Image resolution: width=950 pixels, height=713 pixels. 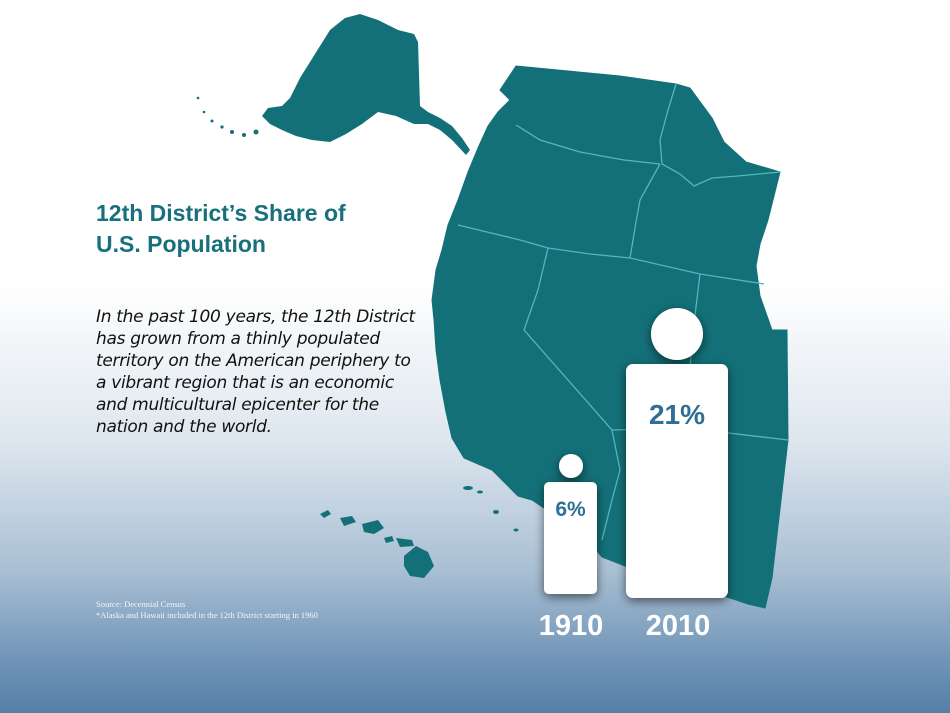 I want to click on aleutian-islands, so click(x=227, y=116).